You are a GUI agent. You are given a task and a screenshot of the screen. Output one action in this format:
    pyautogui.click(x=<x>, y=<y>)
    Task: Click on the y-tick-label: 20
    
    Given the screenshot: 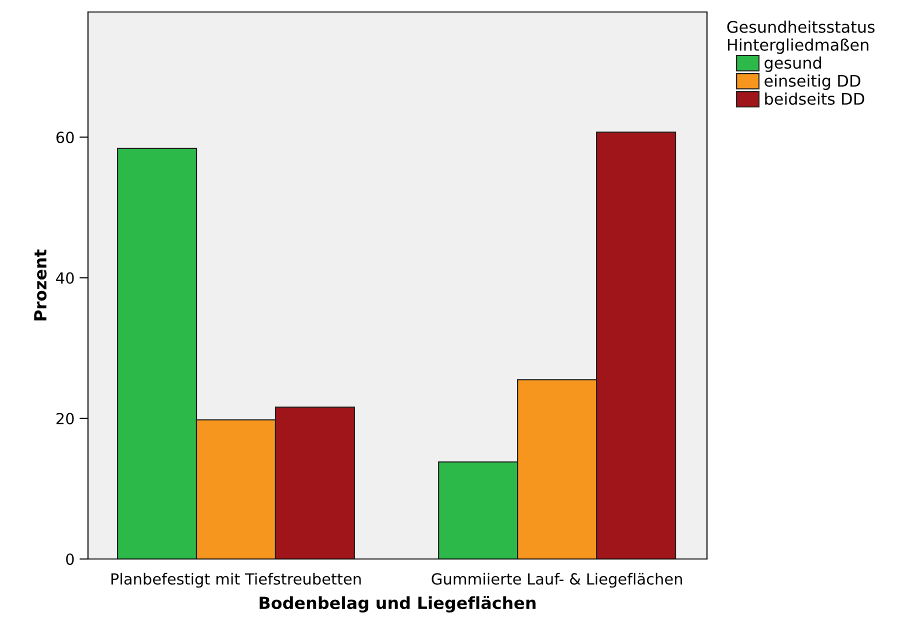 What is the action you would take?
    pyautogui.click(x=65, y=418)
    